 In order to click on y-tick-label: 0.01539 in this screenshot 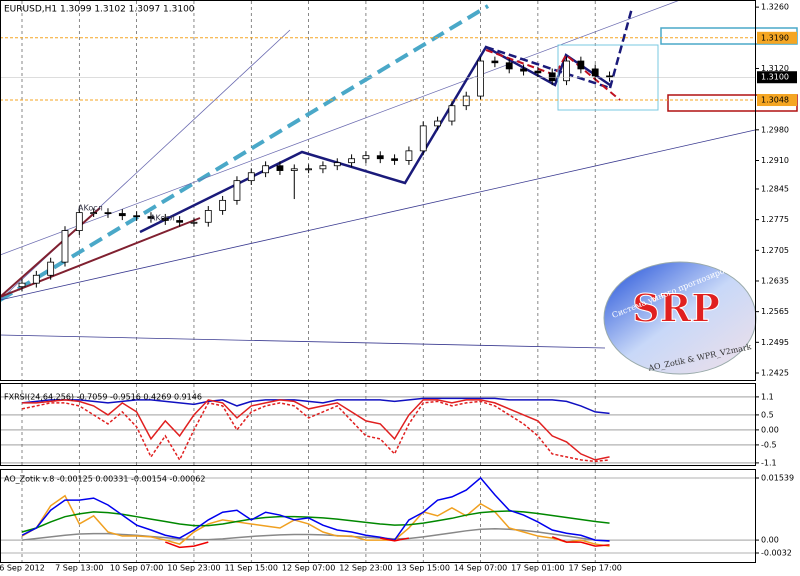, I will do `click(777, 477)`.